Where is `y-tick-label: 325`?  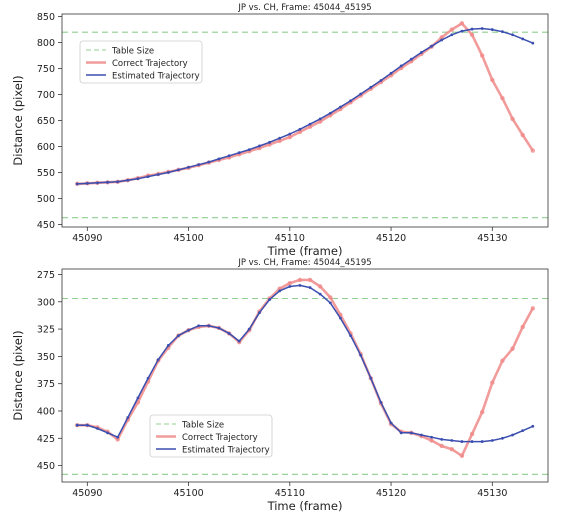 y-tick-label: 325 is located at coordinates (46, 330).